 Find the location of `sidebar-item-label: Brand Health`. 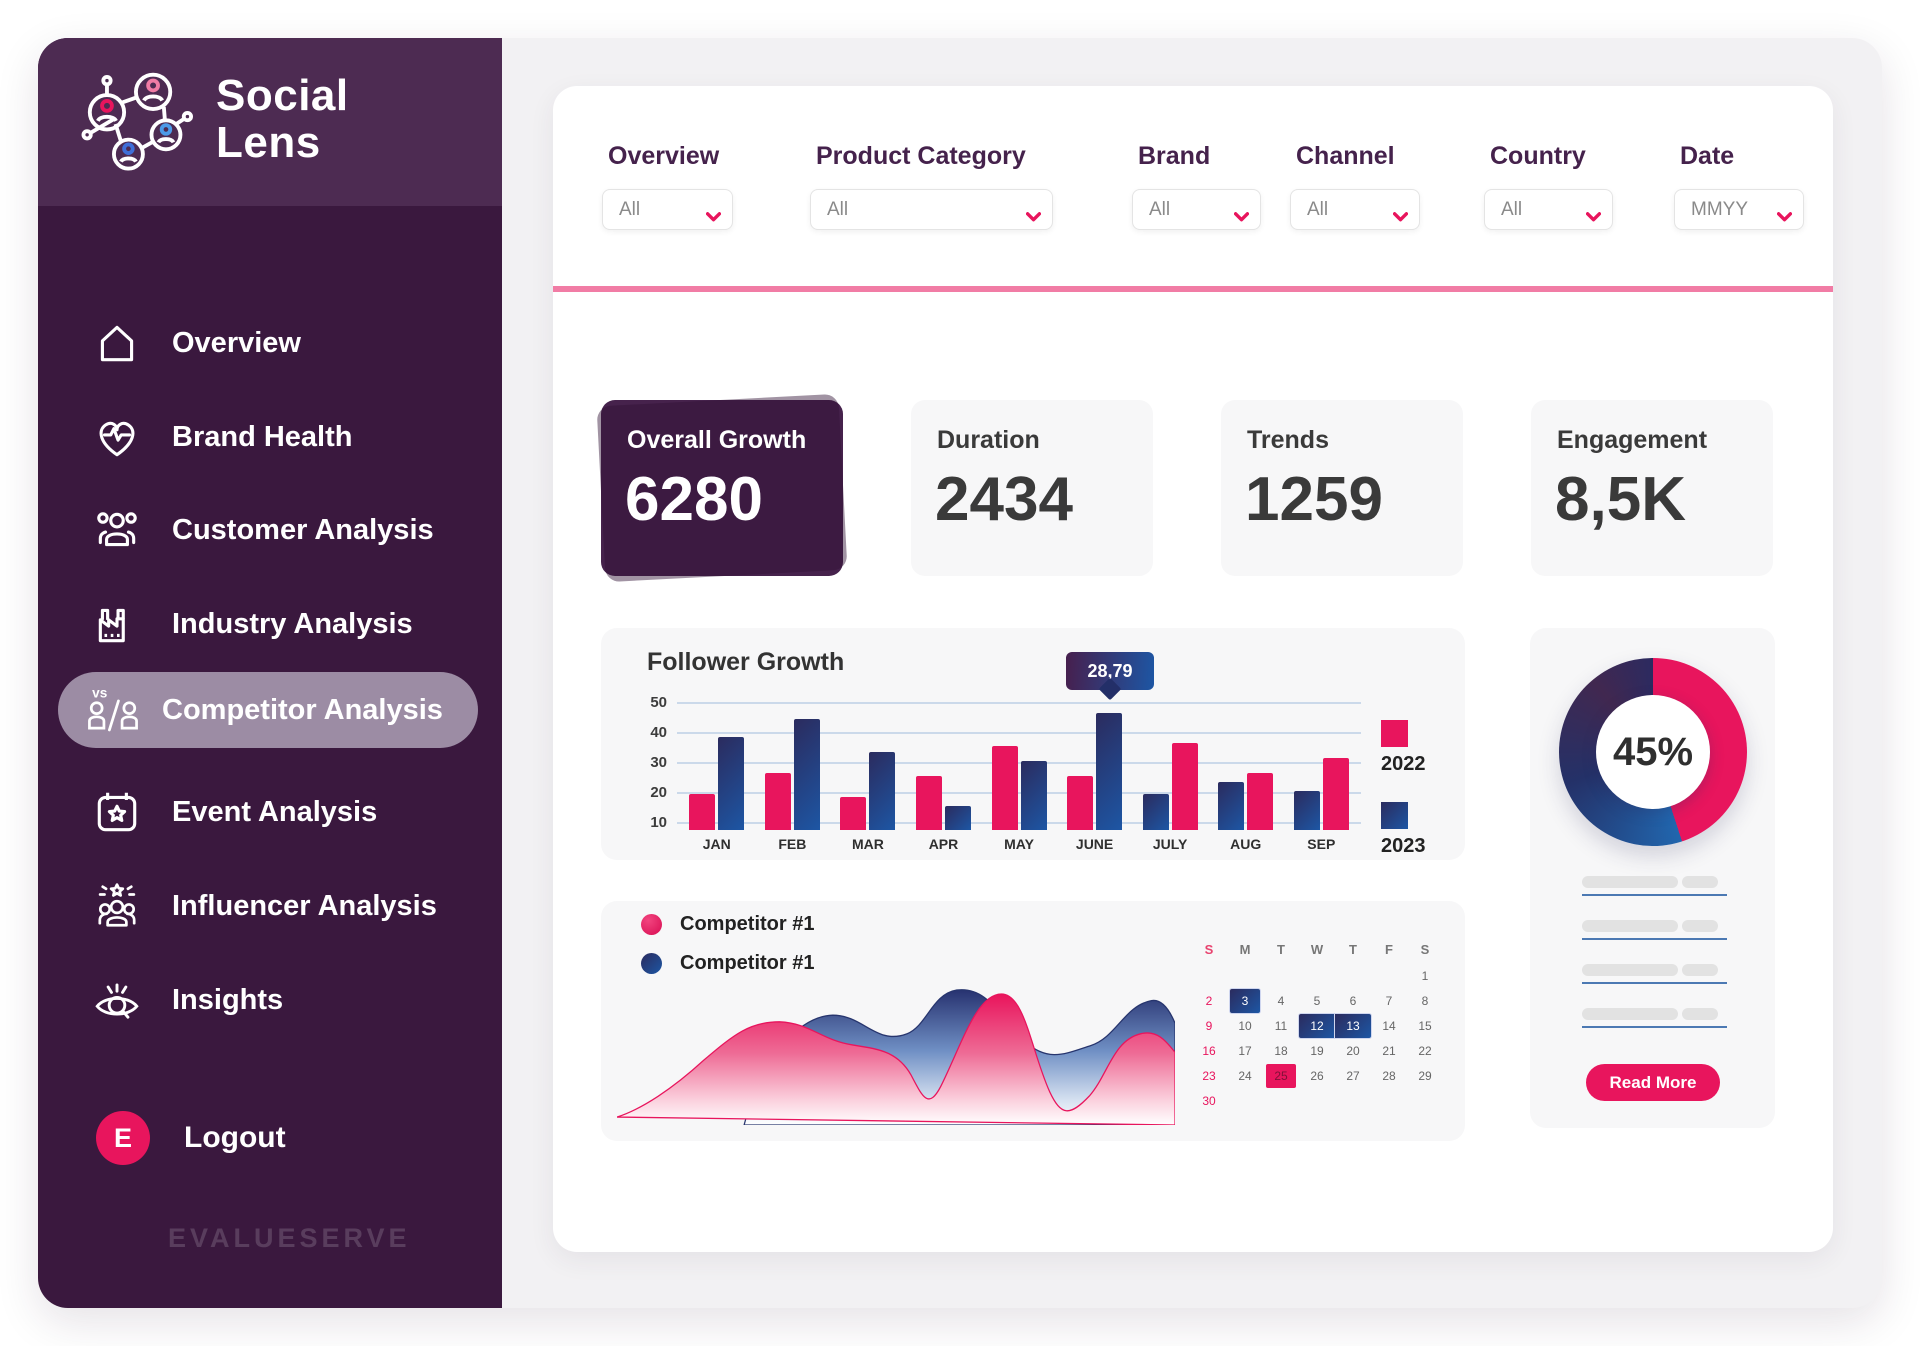

sidebar-item-label: Brand Health is located at coordinates (262, 436).